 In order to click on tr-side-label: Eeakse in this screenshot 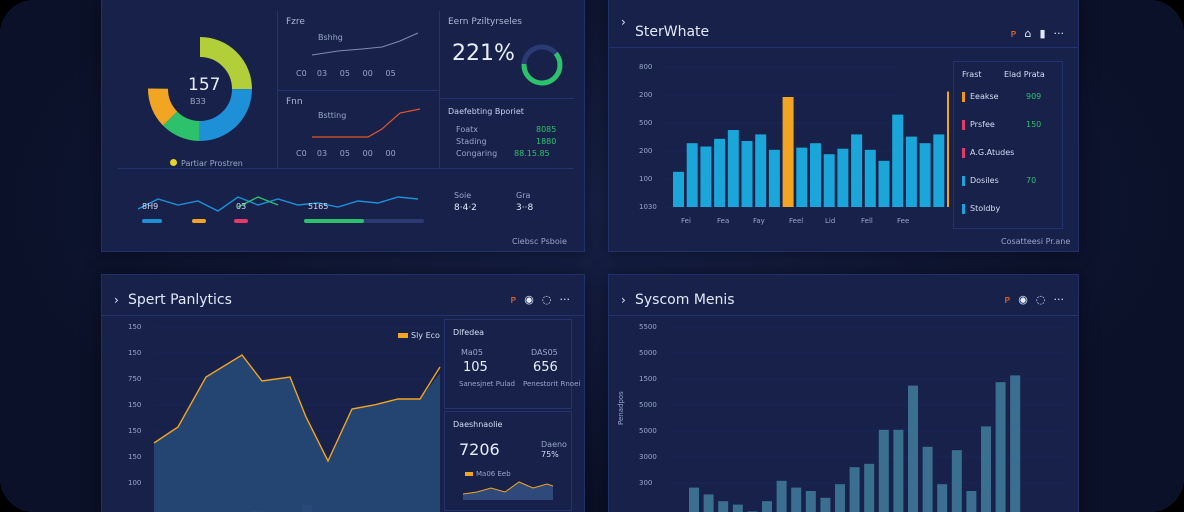, I will do `click(984, 96)`.